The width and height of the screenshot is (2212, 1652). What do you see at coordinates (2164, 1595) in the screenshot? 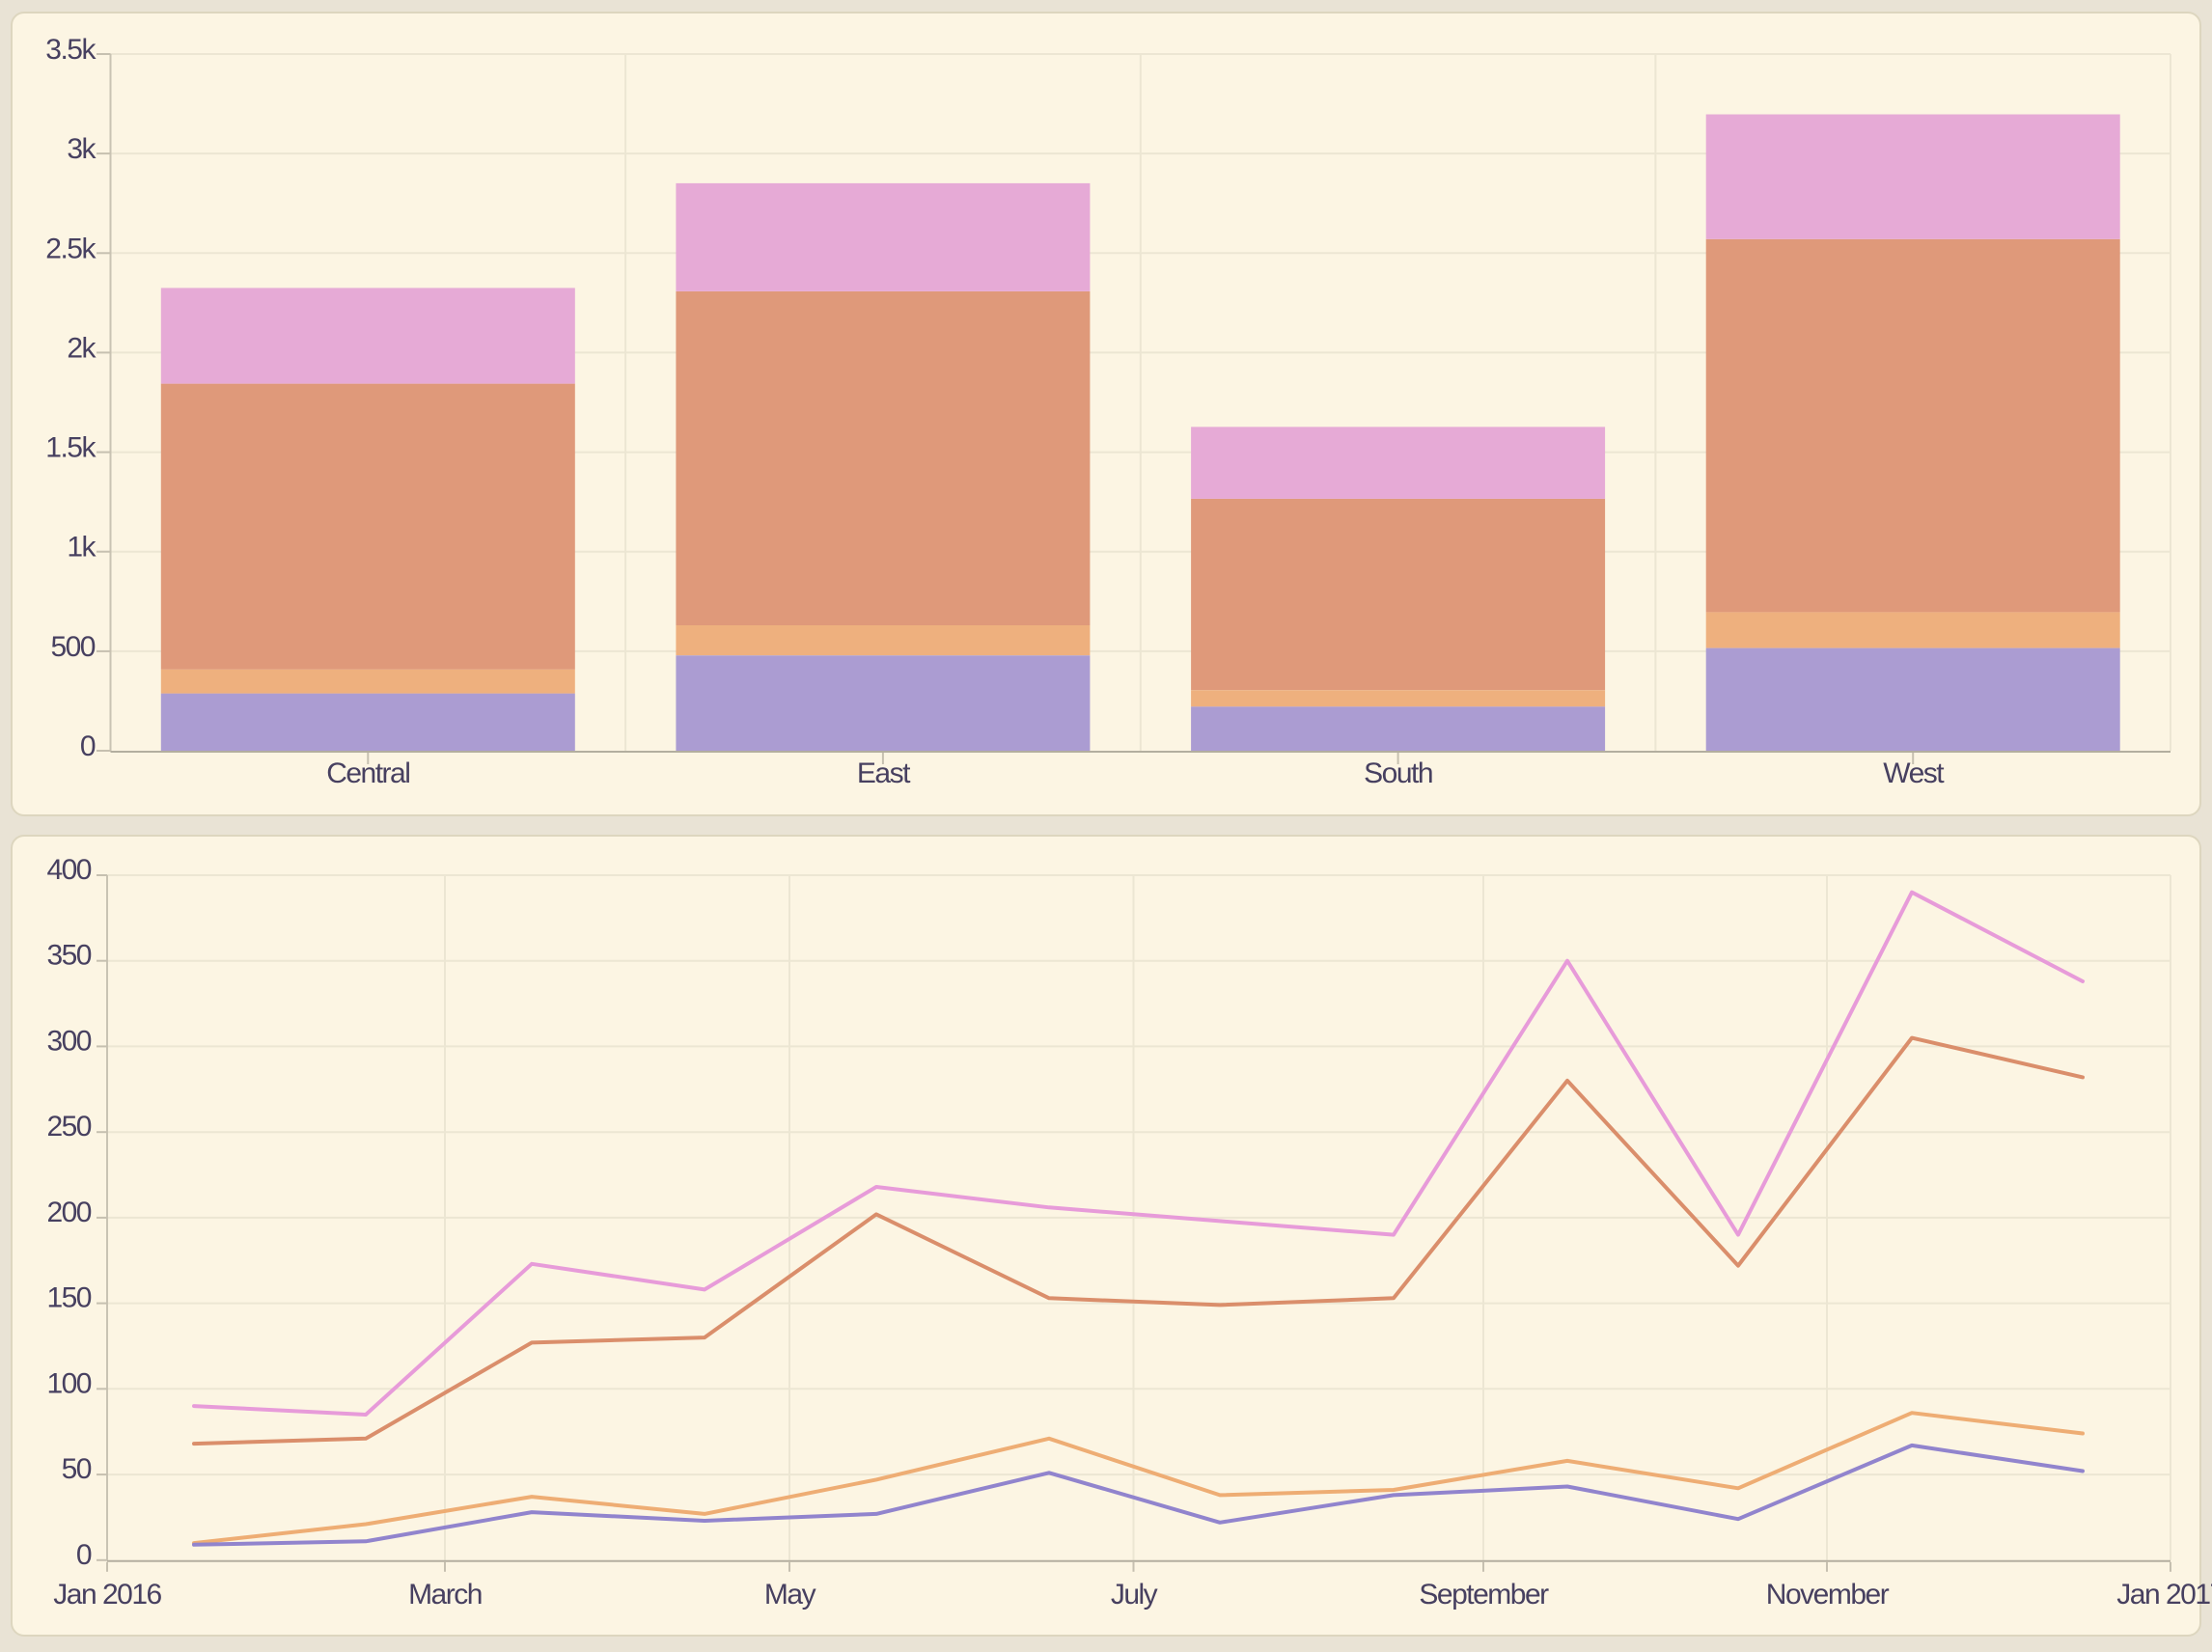
I see `svg-text: Jan 2017` at bounding box center [2164, 1595].